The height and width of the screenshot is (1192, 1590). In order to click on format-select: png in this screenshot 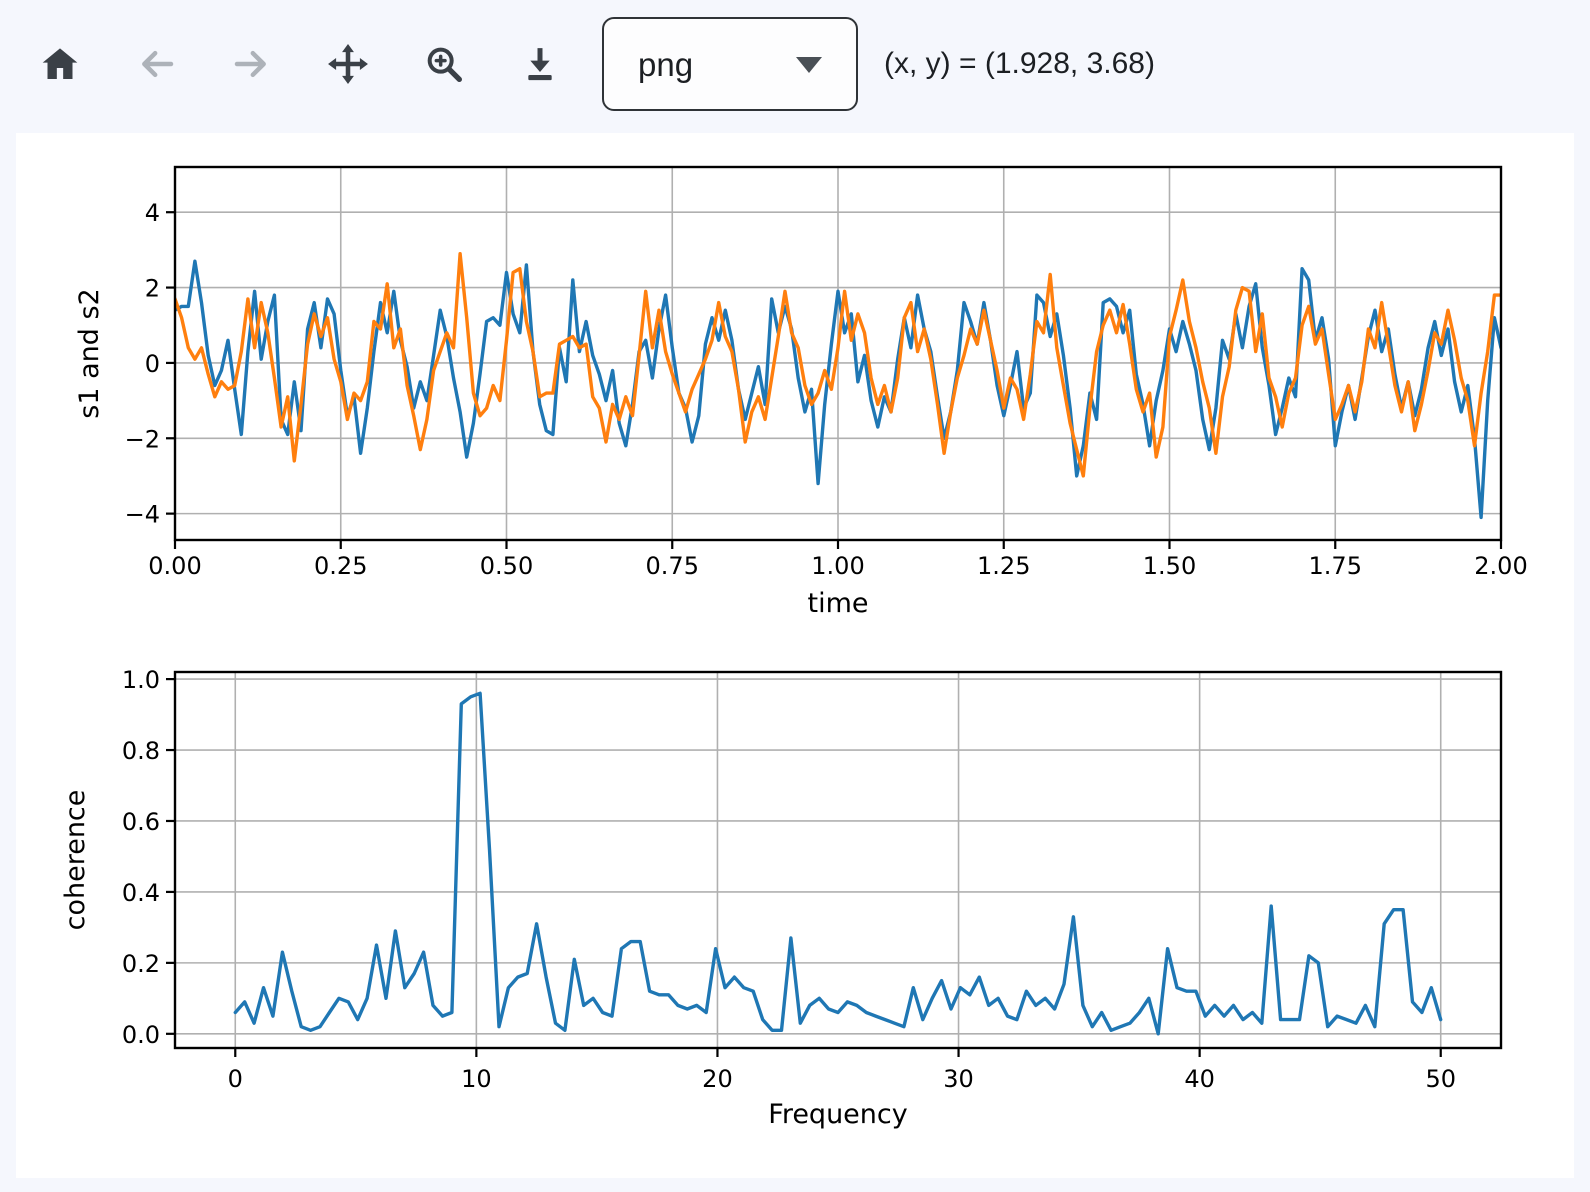, I will do `click(730, 64)`.